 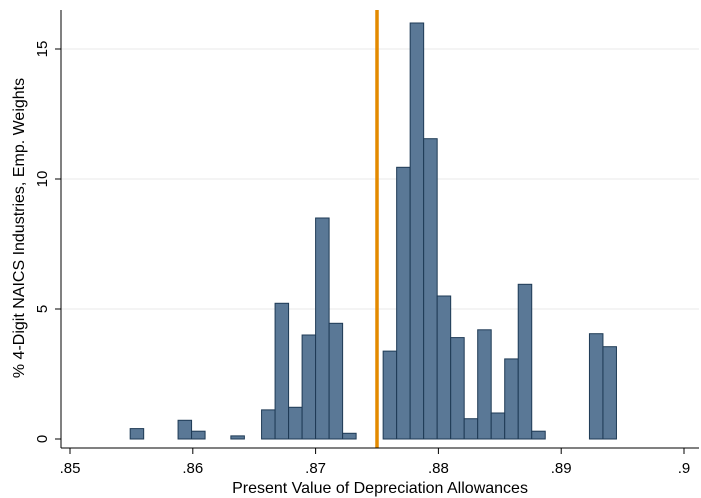 I want to click on y-tick-label: 10, so click(x=42, y=179).